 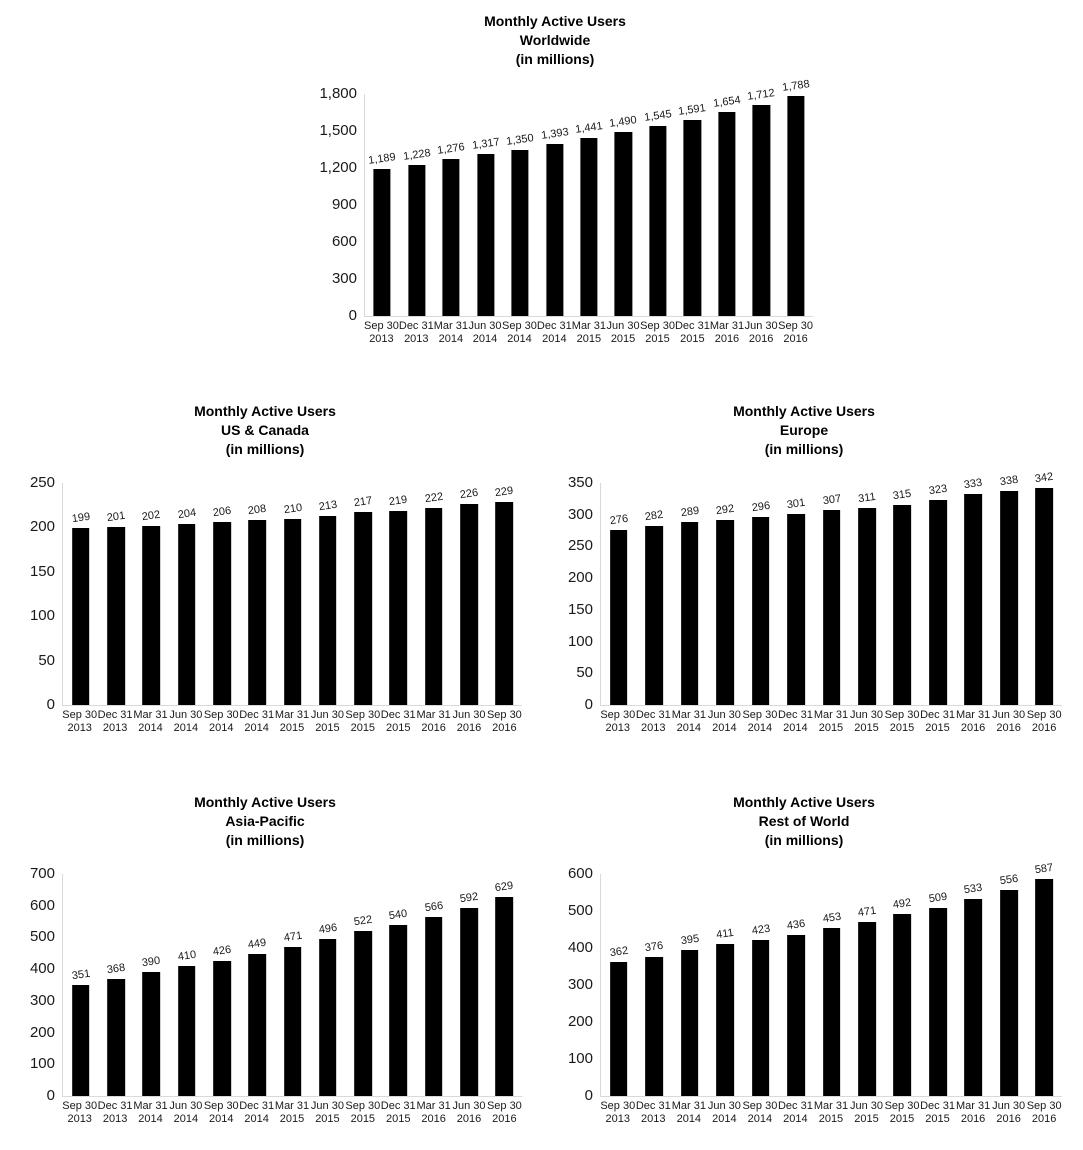 What do you see at coordinates (689, 511) in the screenshot?
I see `bar-value-label: 289` at bounding box center [689, 511].